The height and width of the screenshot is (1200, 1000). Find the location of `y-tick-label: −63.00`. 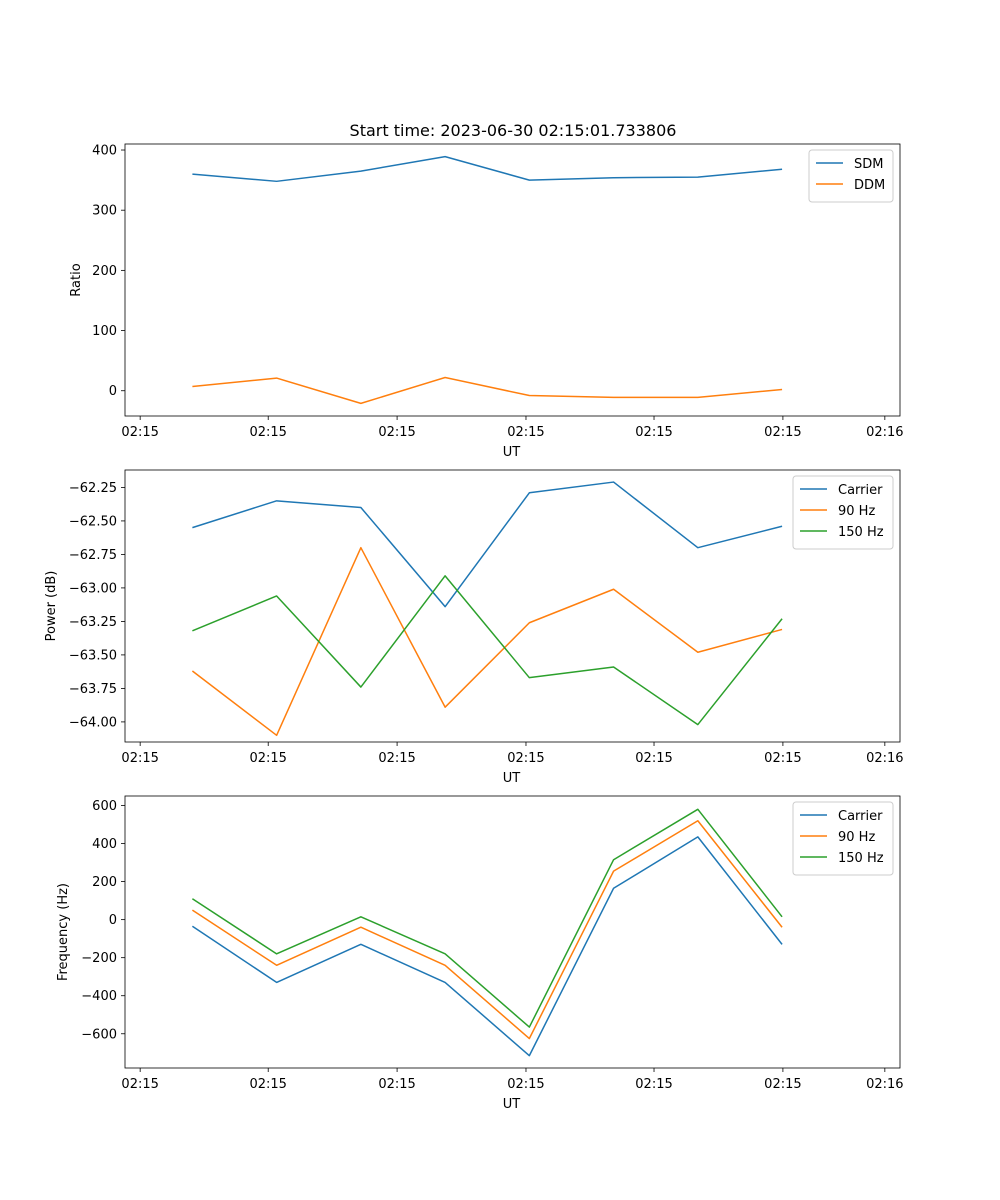

y-tick-label: −63.00 is located at coordinates (93, 588).